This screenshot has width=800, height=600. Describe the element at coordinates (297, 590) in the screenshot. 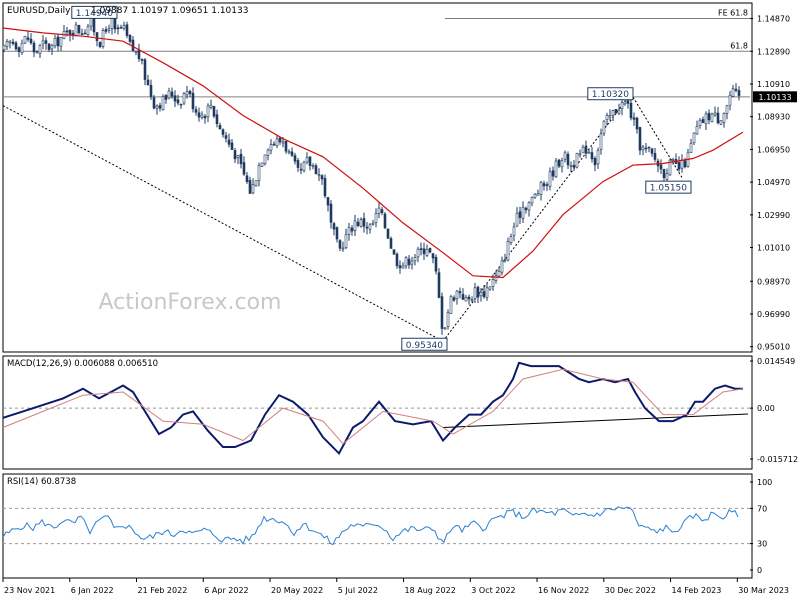

I see `date-tick-label: 20 May 2022` at that location.